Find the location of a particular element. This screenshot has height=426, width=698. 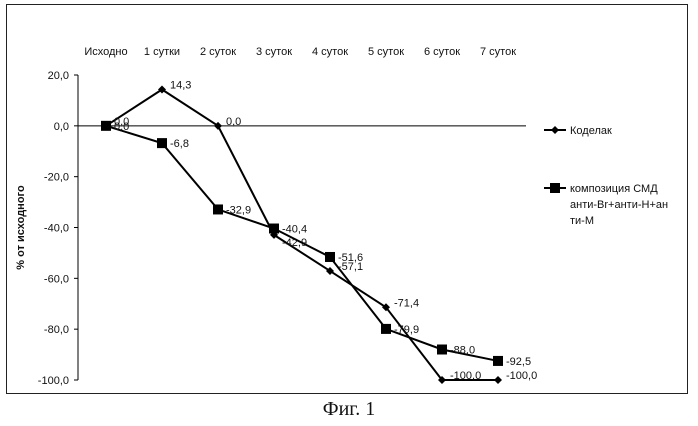

y-tick-label: -100,0 is located at coordinates (53, 381).